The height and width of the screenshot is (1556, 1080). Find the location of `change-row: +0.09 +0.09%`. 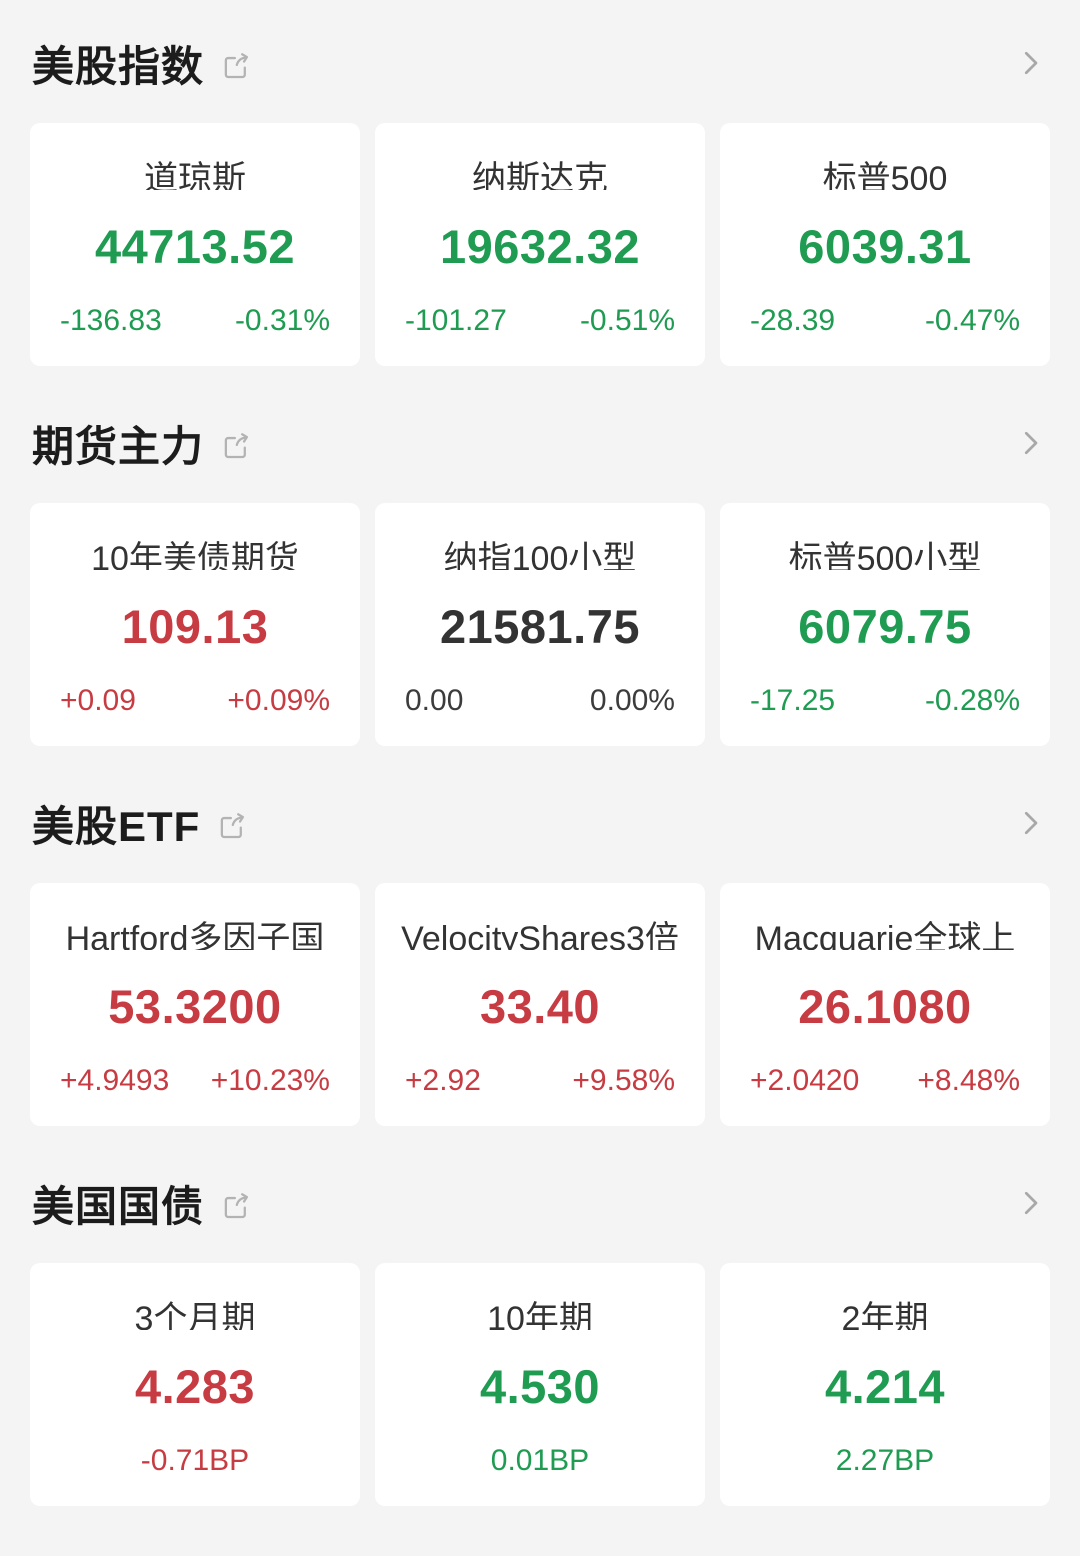

change-row: +0.09 +0.09% is located at coordinates (195, 701).